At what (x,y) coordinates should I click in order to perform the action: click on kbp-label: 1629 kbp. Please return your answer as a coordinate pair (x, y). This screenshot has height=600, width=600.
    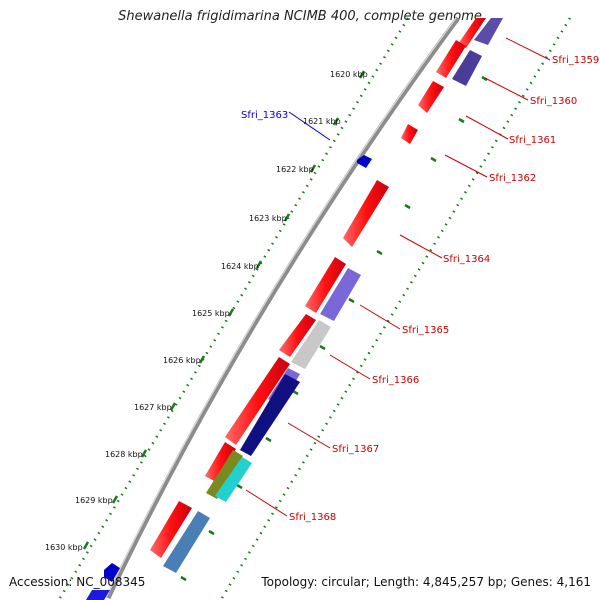
    Looking at the image, I should click on (94, 500).